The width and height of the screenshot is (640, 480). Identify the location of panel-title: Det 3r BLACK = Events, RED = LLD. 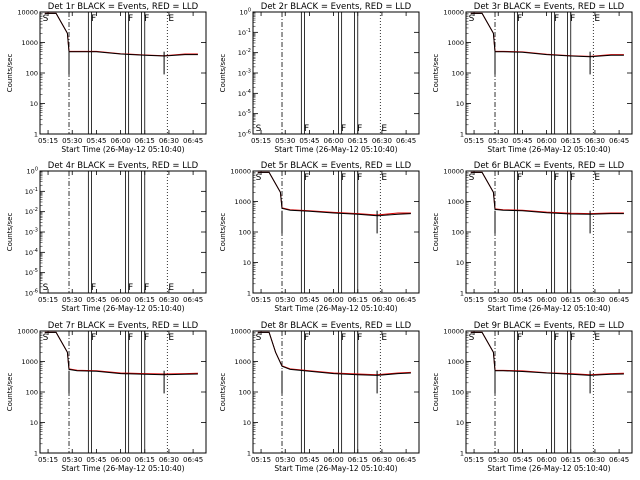
(549, 7).